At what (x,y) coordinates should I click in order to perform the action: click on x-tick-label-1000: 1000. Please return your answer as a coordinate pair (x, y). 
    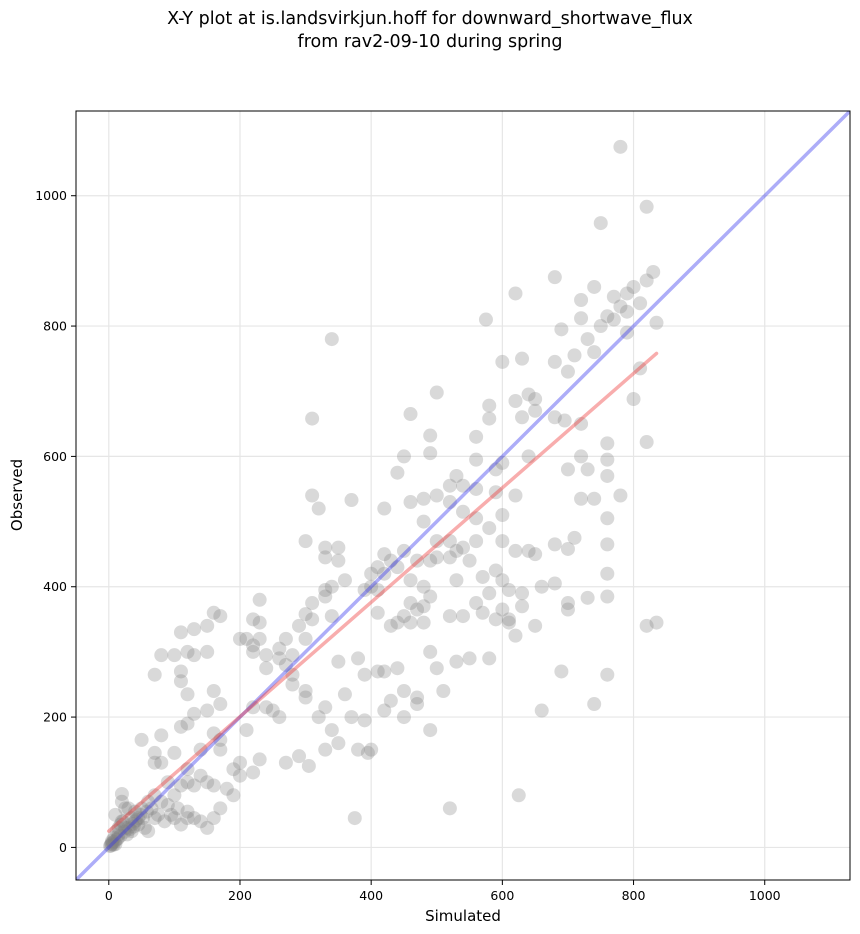
    Looking at the image, I should click on (765, 895).